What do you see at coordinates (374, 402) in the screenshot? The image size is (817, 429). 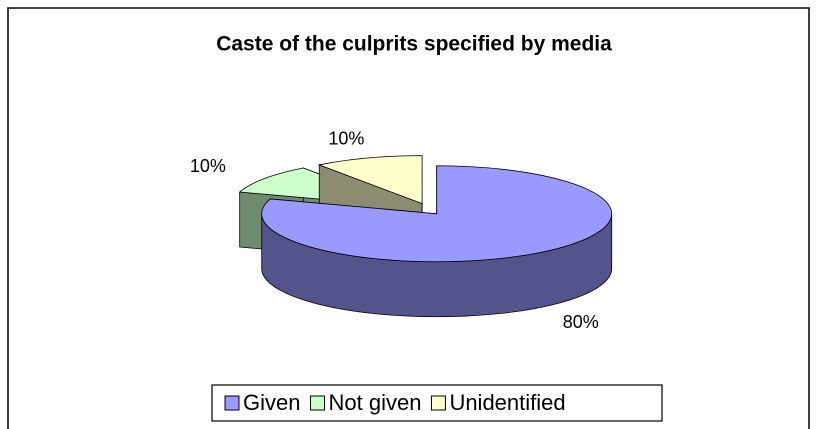 I see `legend-label: Not given` at bounding box center [374, 402].